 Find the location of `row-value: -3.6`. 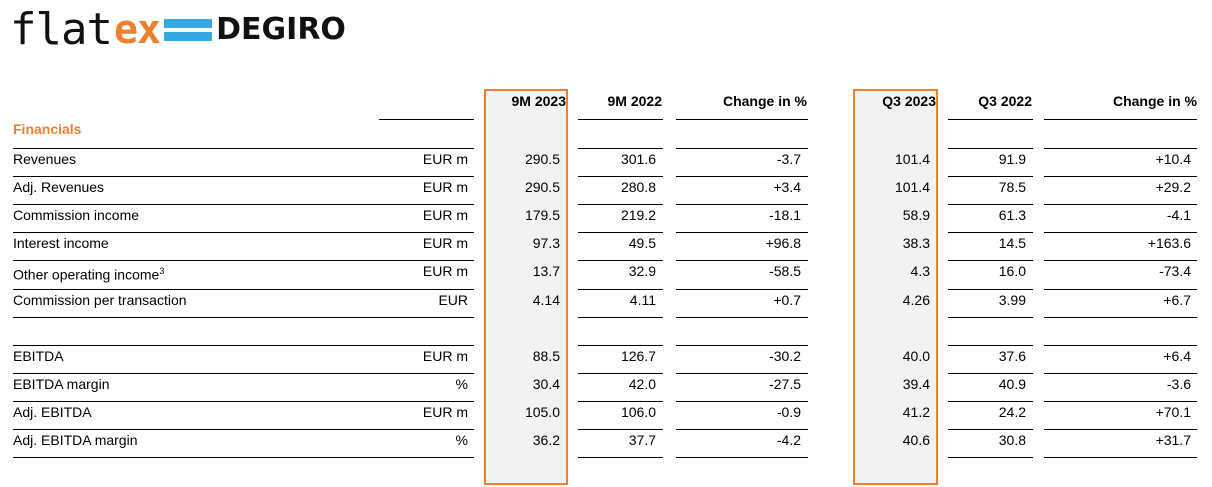

row-value: -3.6 is located at coordinates (1178, 384).